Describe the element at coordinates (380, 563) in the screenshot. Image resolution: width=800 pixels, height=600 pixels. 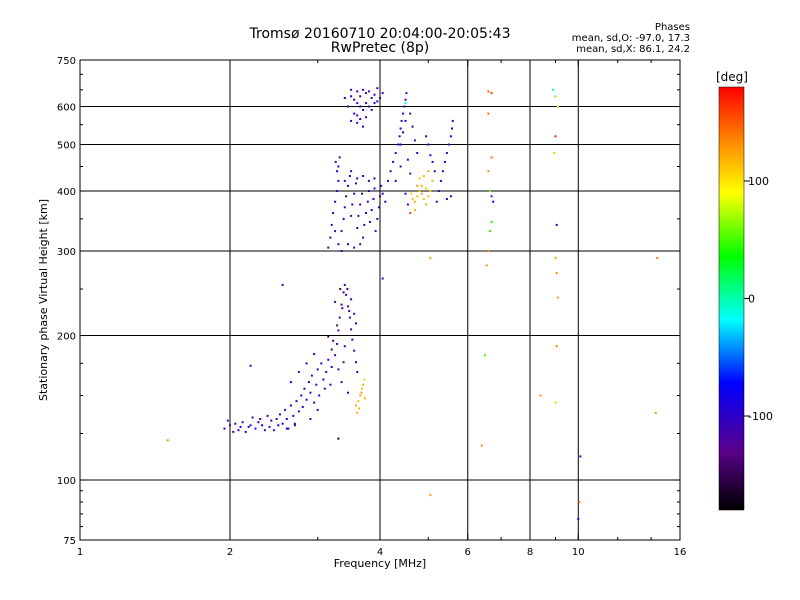
I see `x-axis-label: Frequency [MHz]` at that location.